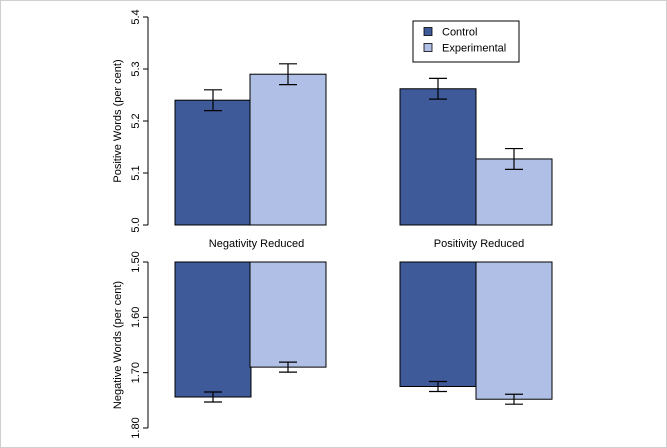 This screenshot has height=448, width=667. I want to click on negative-y-tick-label: 1.80, so click(136, 427).